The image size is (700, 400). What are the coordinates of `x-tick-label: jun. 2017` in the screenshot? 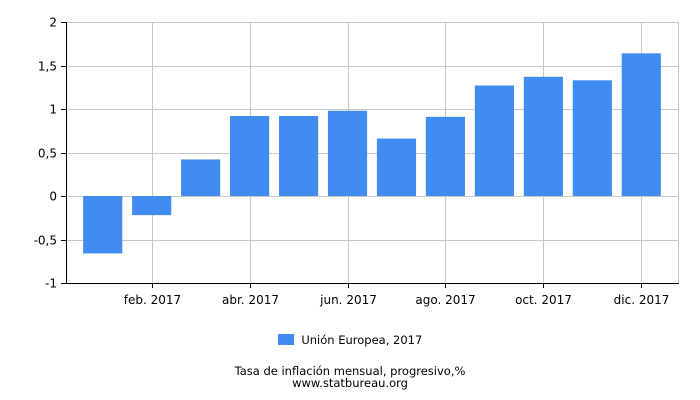 It's located at (348, 300).